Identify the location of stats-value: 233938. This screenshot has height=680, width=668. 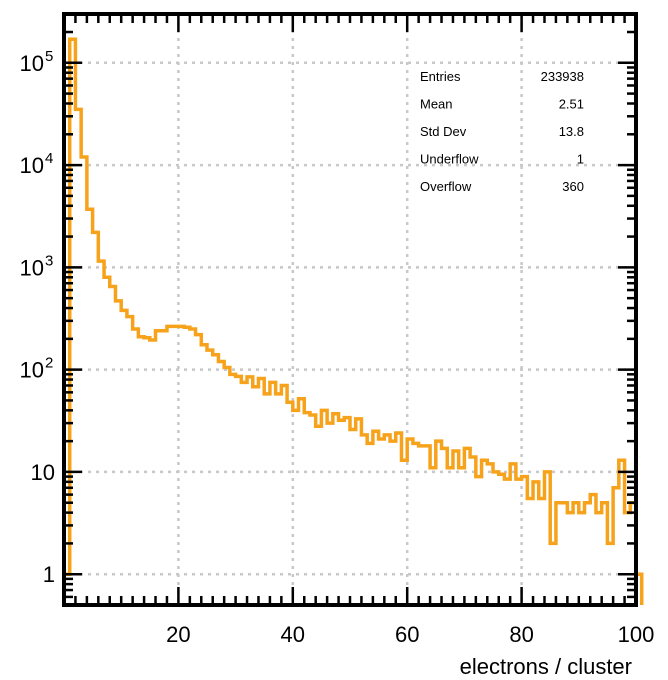
(562, 76).